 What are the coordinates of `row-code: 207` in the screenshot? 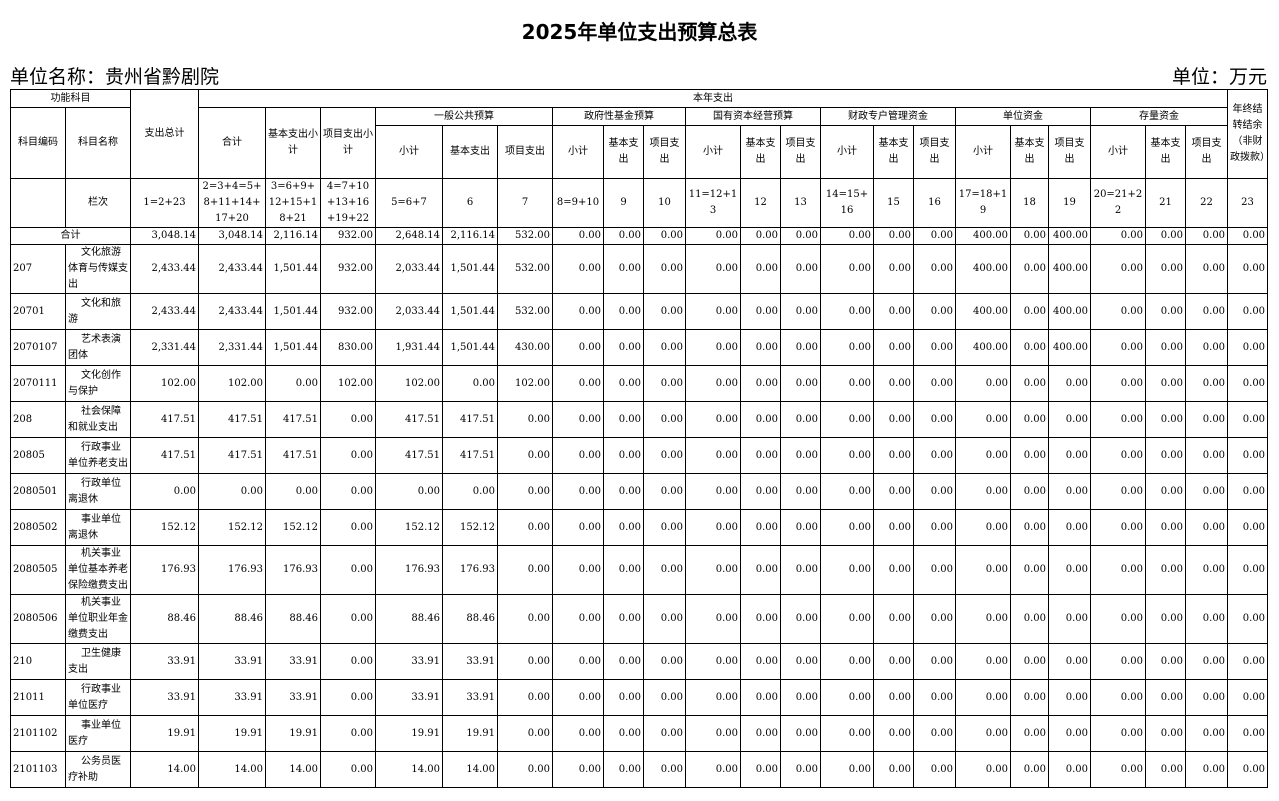 It's located at (38, 269).